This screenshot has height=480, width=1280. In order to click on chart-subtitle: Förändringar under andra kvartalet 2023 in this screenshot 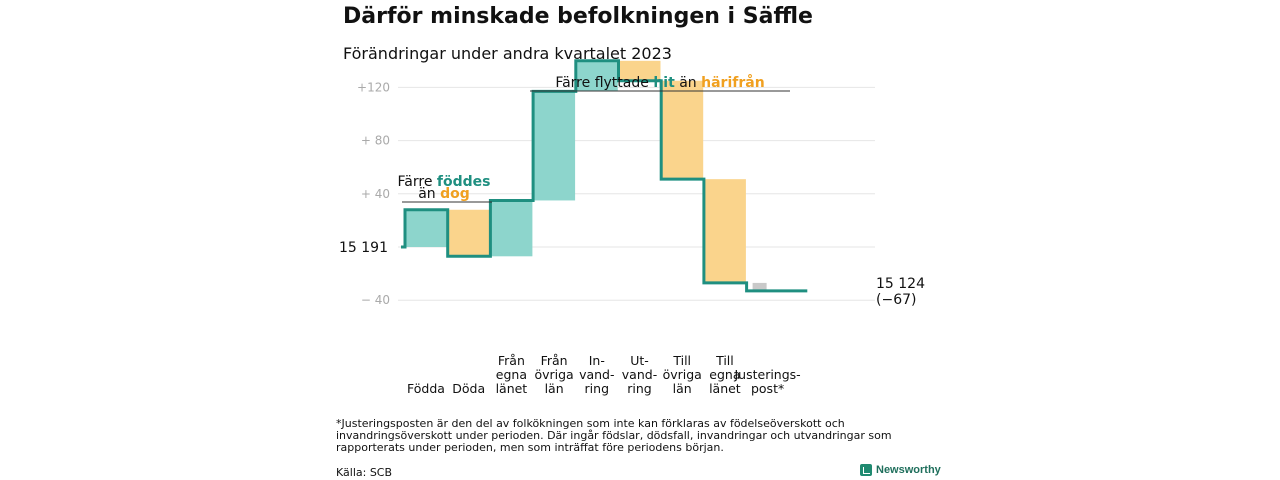, I will do `click(507, 53)`.